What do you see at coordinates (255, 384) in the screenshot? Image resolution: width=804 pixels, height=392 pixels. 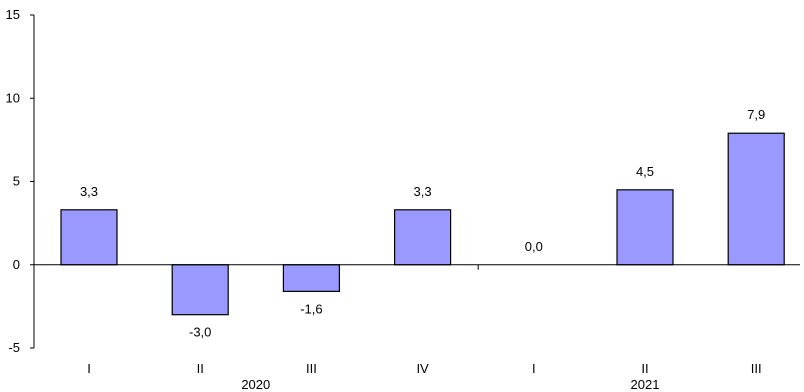 I see `year-label: 2020` at bounding box center [255, 384].